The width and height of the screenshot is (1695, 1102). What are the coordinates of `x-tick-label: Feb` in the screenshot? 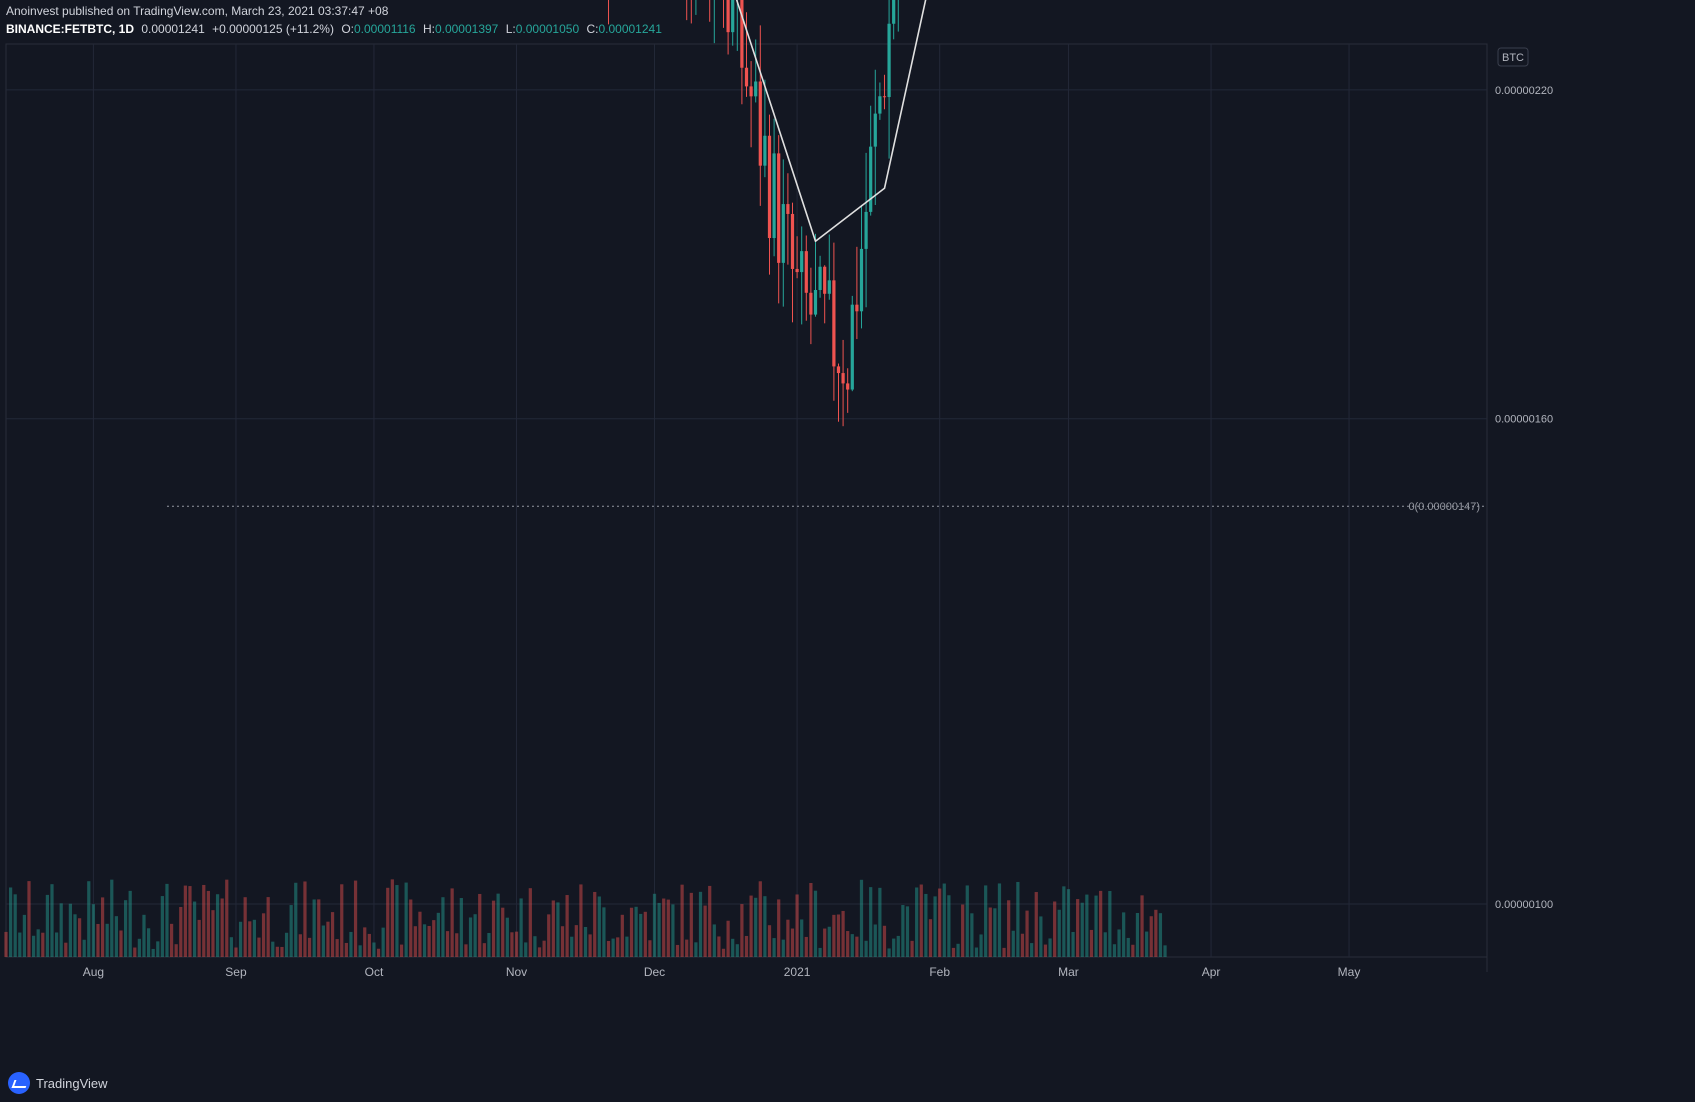 It's located at (939, 972).